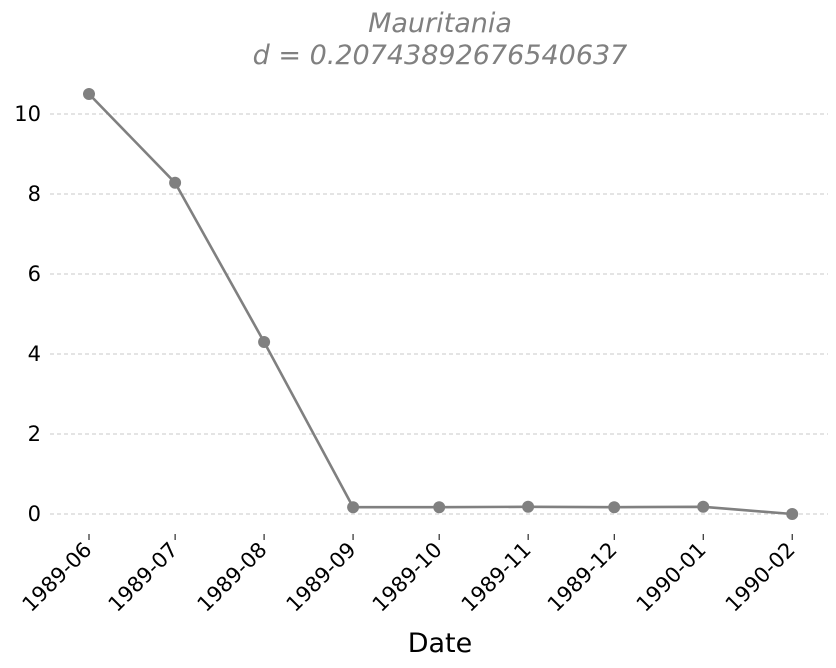 The image size is (836, 668). Describe the element at coordinates (321, 577) in the screenshot. I see `x-tick-label: 1989-09` at that location.